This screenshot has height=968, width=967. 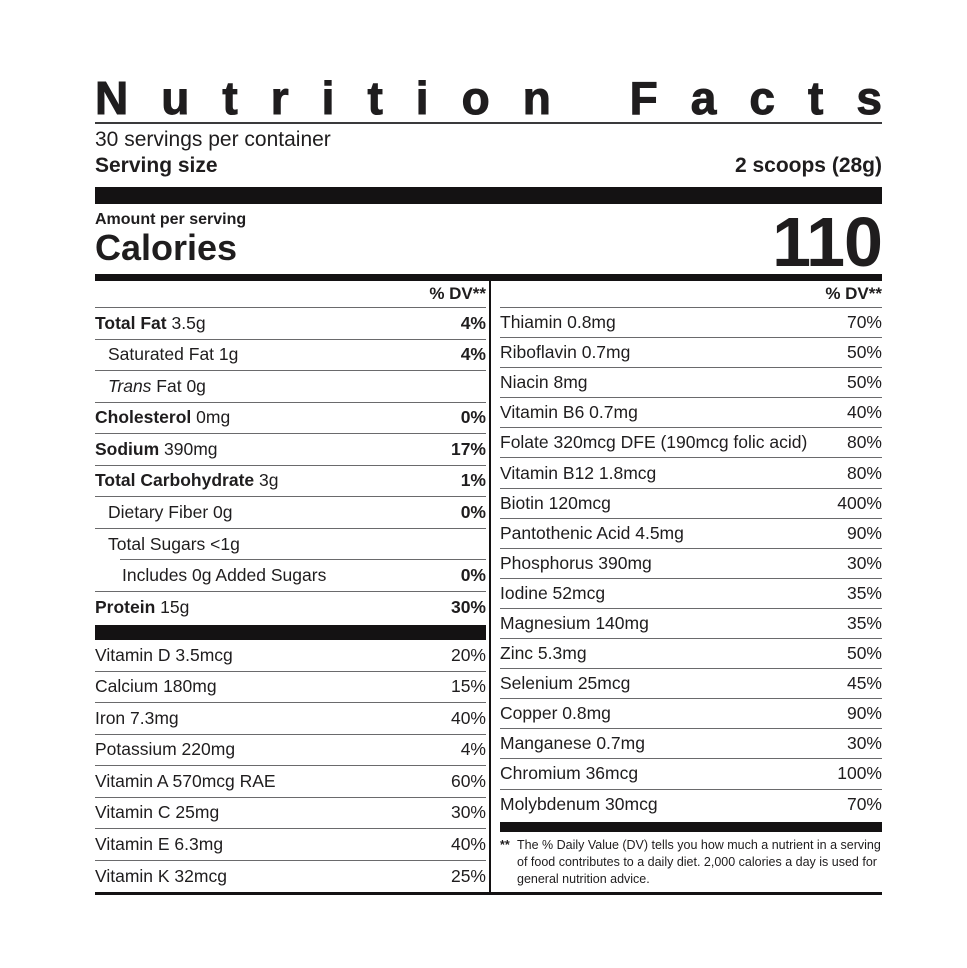 What do you see at coordinates (290, 877) in the screenshot?
I see `nutrient-row: Vitamin K 32mcg 25%` at bounding box center [290, 877].